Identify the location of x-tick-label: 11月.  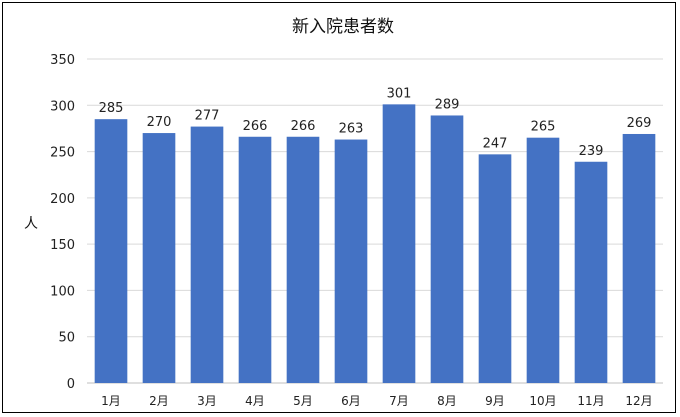
(590, 401).